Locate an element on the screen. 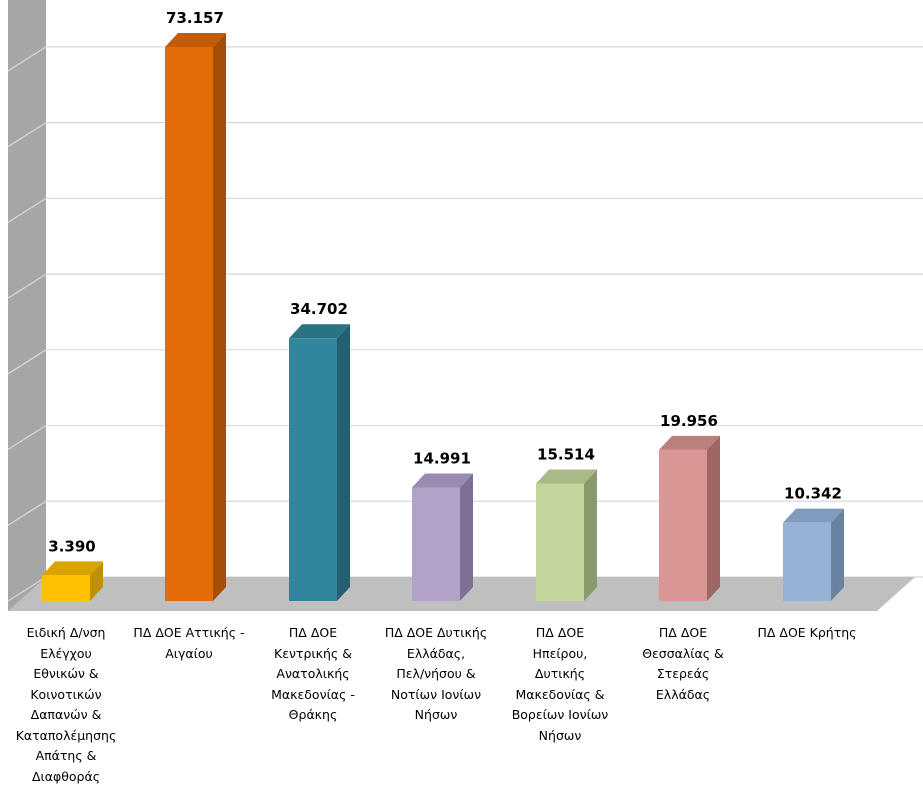 The height and width of the screenshot is (804, 923). category-label: ΠΔ ΔΟΕ Κρήτης is located at coordinates (807, 633).